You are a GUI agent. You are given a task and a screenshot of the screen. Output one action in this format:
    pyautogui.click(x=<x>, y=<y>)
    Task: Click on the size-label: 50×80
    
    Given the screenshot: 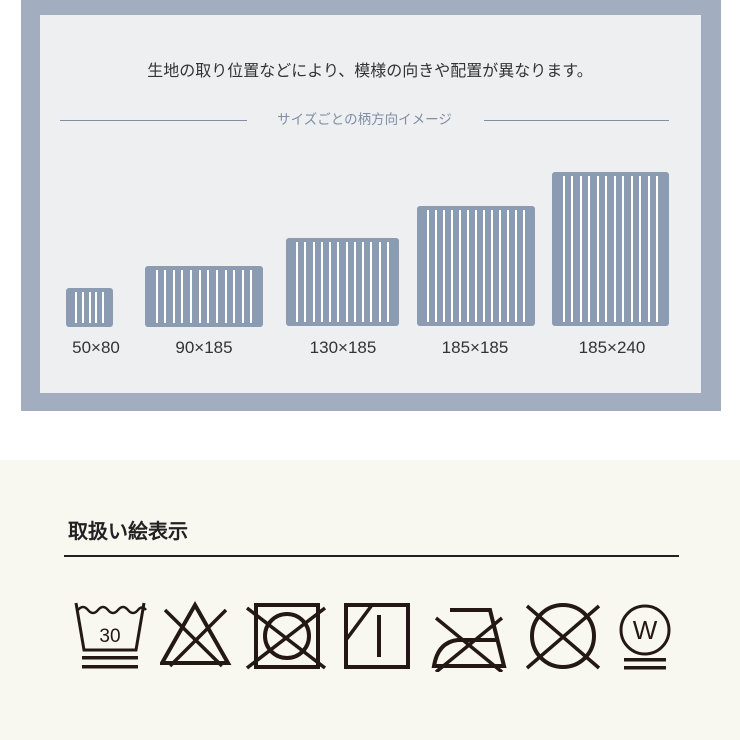 What is the action you would take?
    pyautogui.click(x=96, y=347)
    